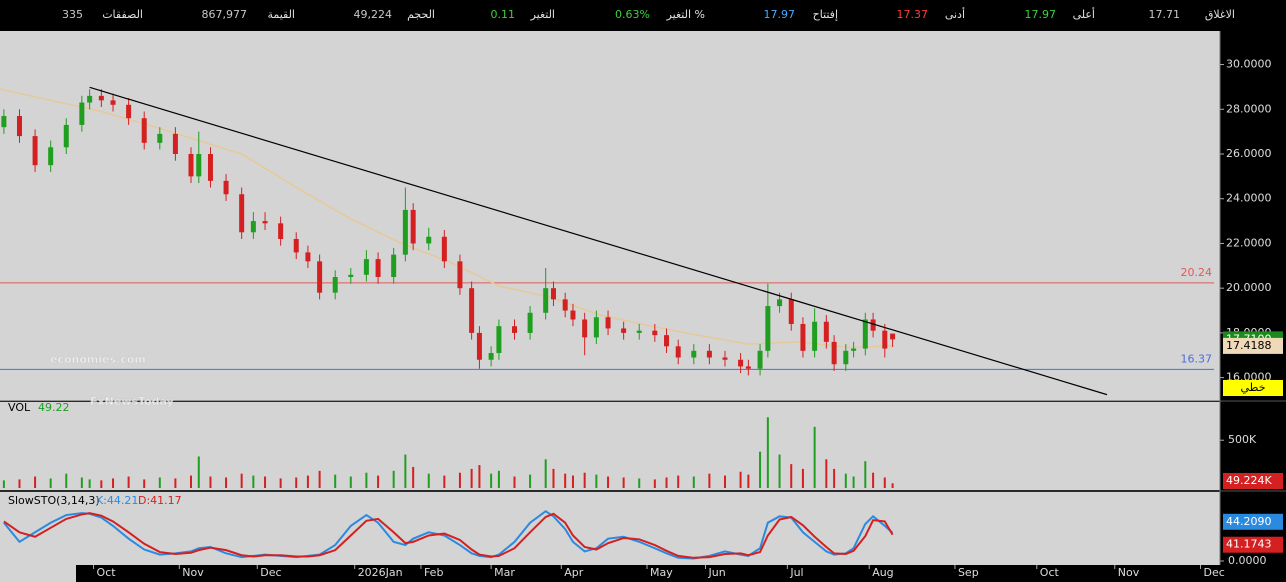 The width and height of the screenshot is (1286, 582). Describe the element at coordinates (1249, 64) in the screenshot. I see `y-tick-label: 30.0000` at that location.